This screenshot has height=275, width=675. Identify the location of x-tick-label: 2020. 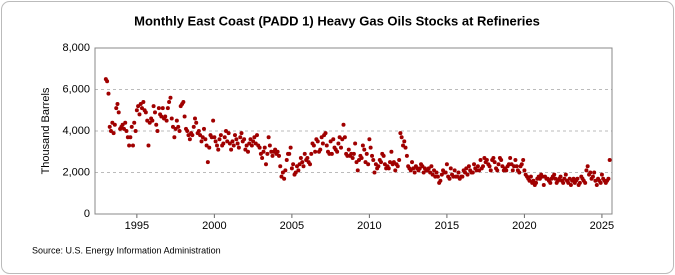
(524, 226).